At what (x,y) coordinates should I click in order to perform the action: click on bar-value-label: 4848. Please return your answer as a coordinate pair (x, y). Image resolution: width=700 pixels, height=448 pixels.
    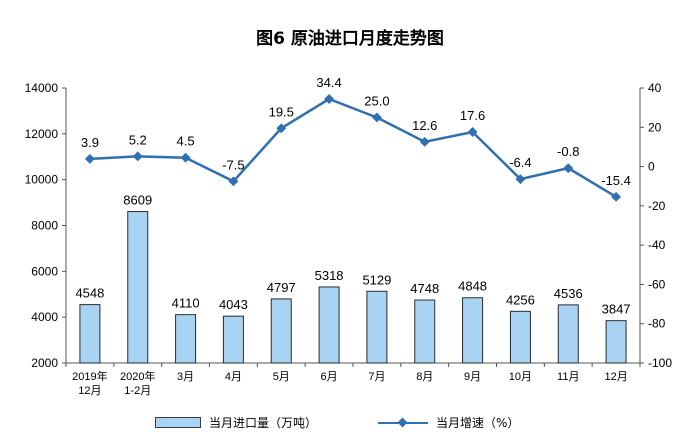
    Looking at the image, I should click on (472, 286).